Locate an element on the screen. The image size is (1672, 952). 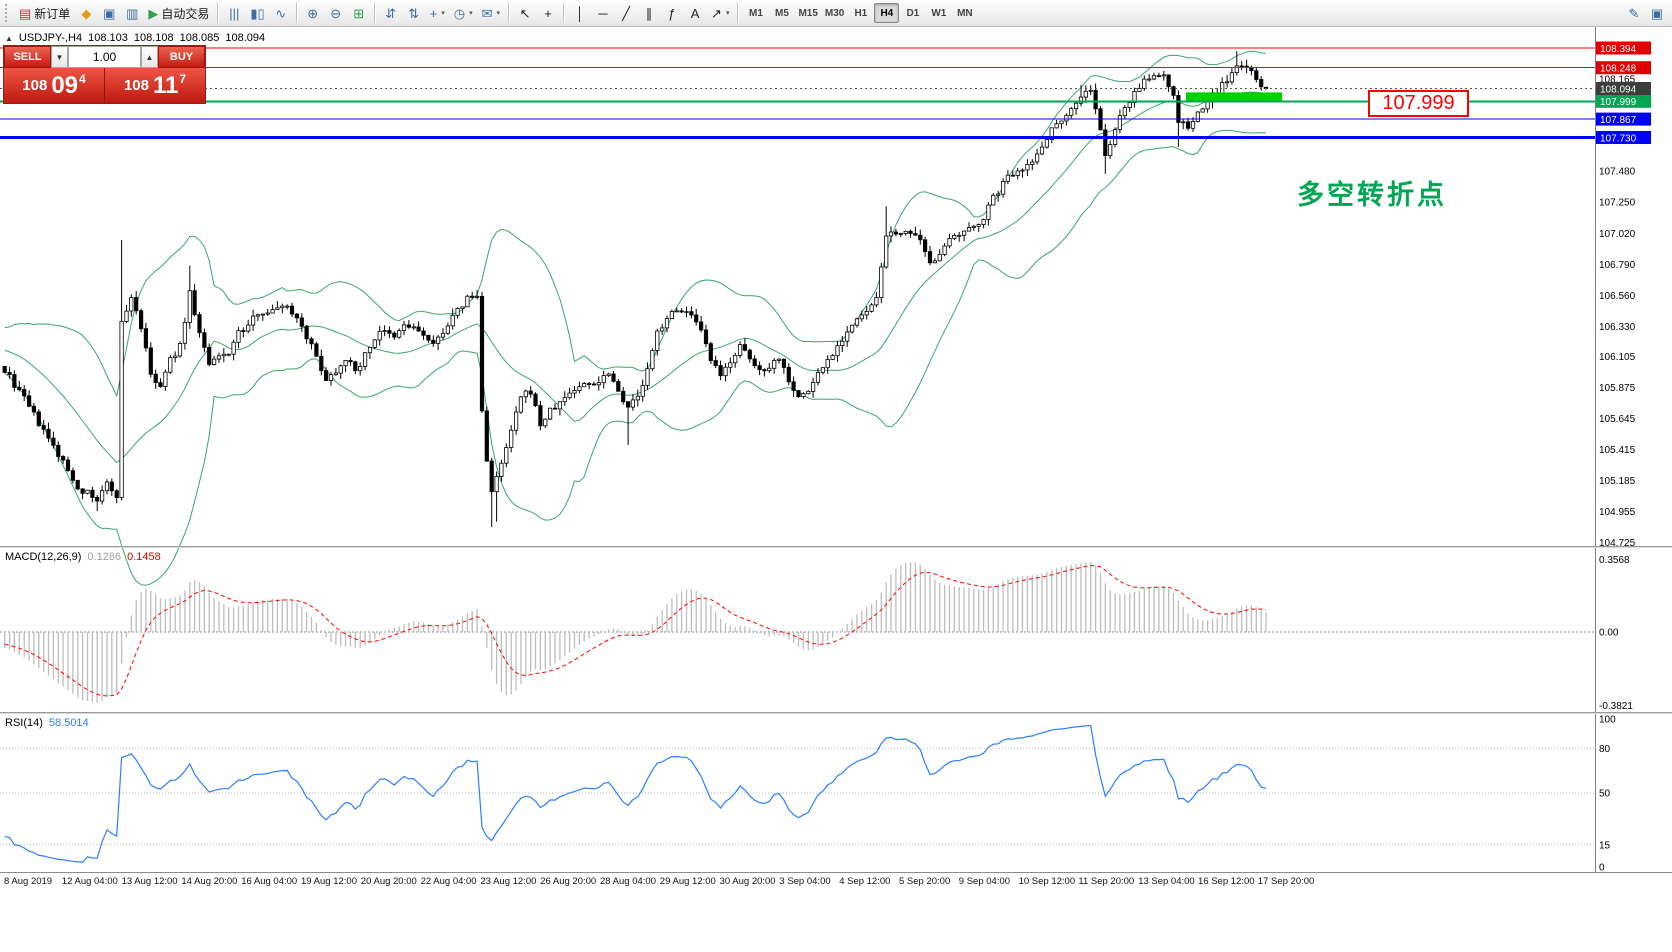
new-order-button: ▤ 新订单 is located at coordinates (44, 13).